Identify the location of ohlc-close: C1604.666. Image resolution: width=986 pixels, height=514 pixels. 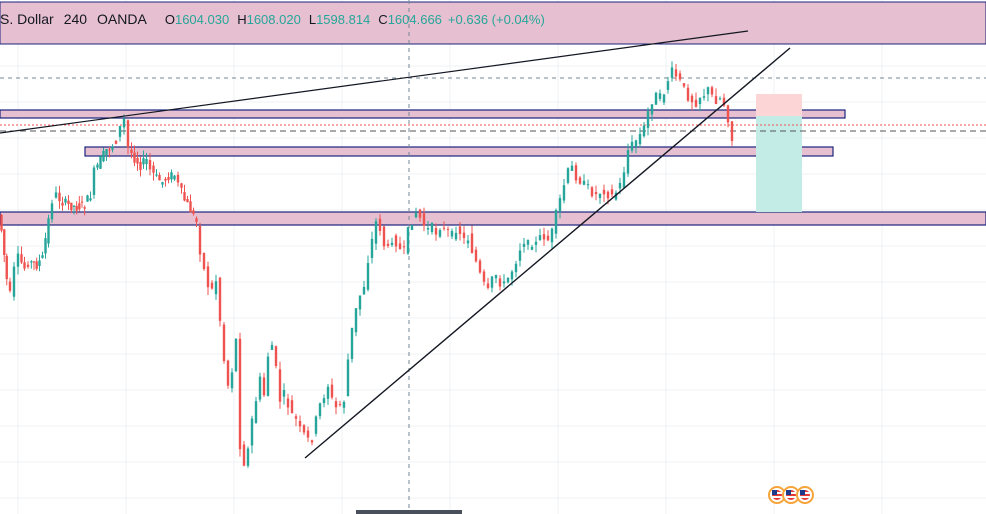
(410, 19).